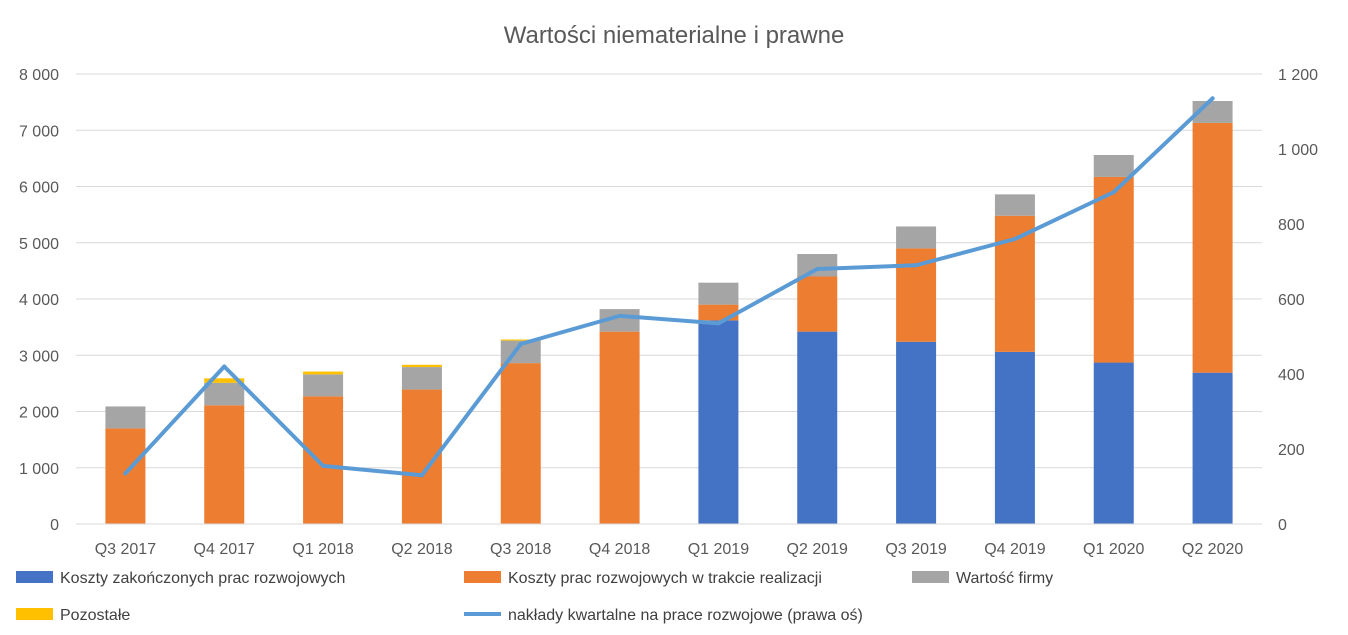 This screenshot has width=1348, height=635. Describe the element at coordinates (39, 413) in the screenshot. I see `left-axis-tick-label: 2 000` at that location.